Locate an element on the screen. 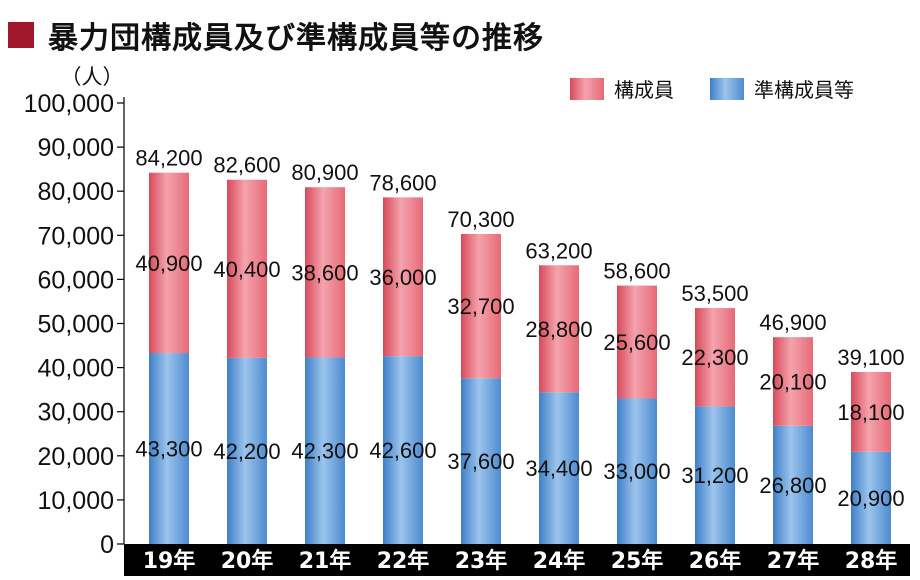  bar-member-label: 40,400 is located at coordinates (246, 269).